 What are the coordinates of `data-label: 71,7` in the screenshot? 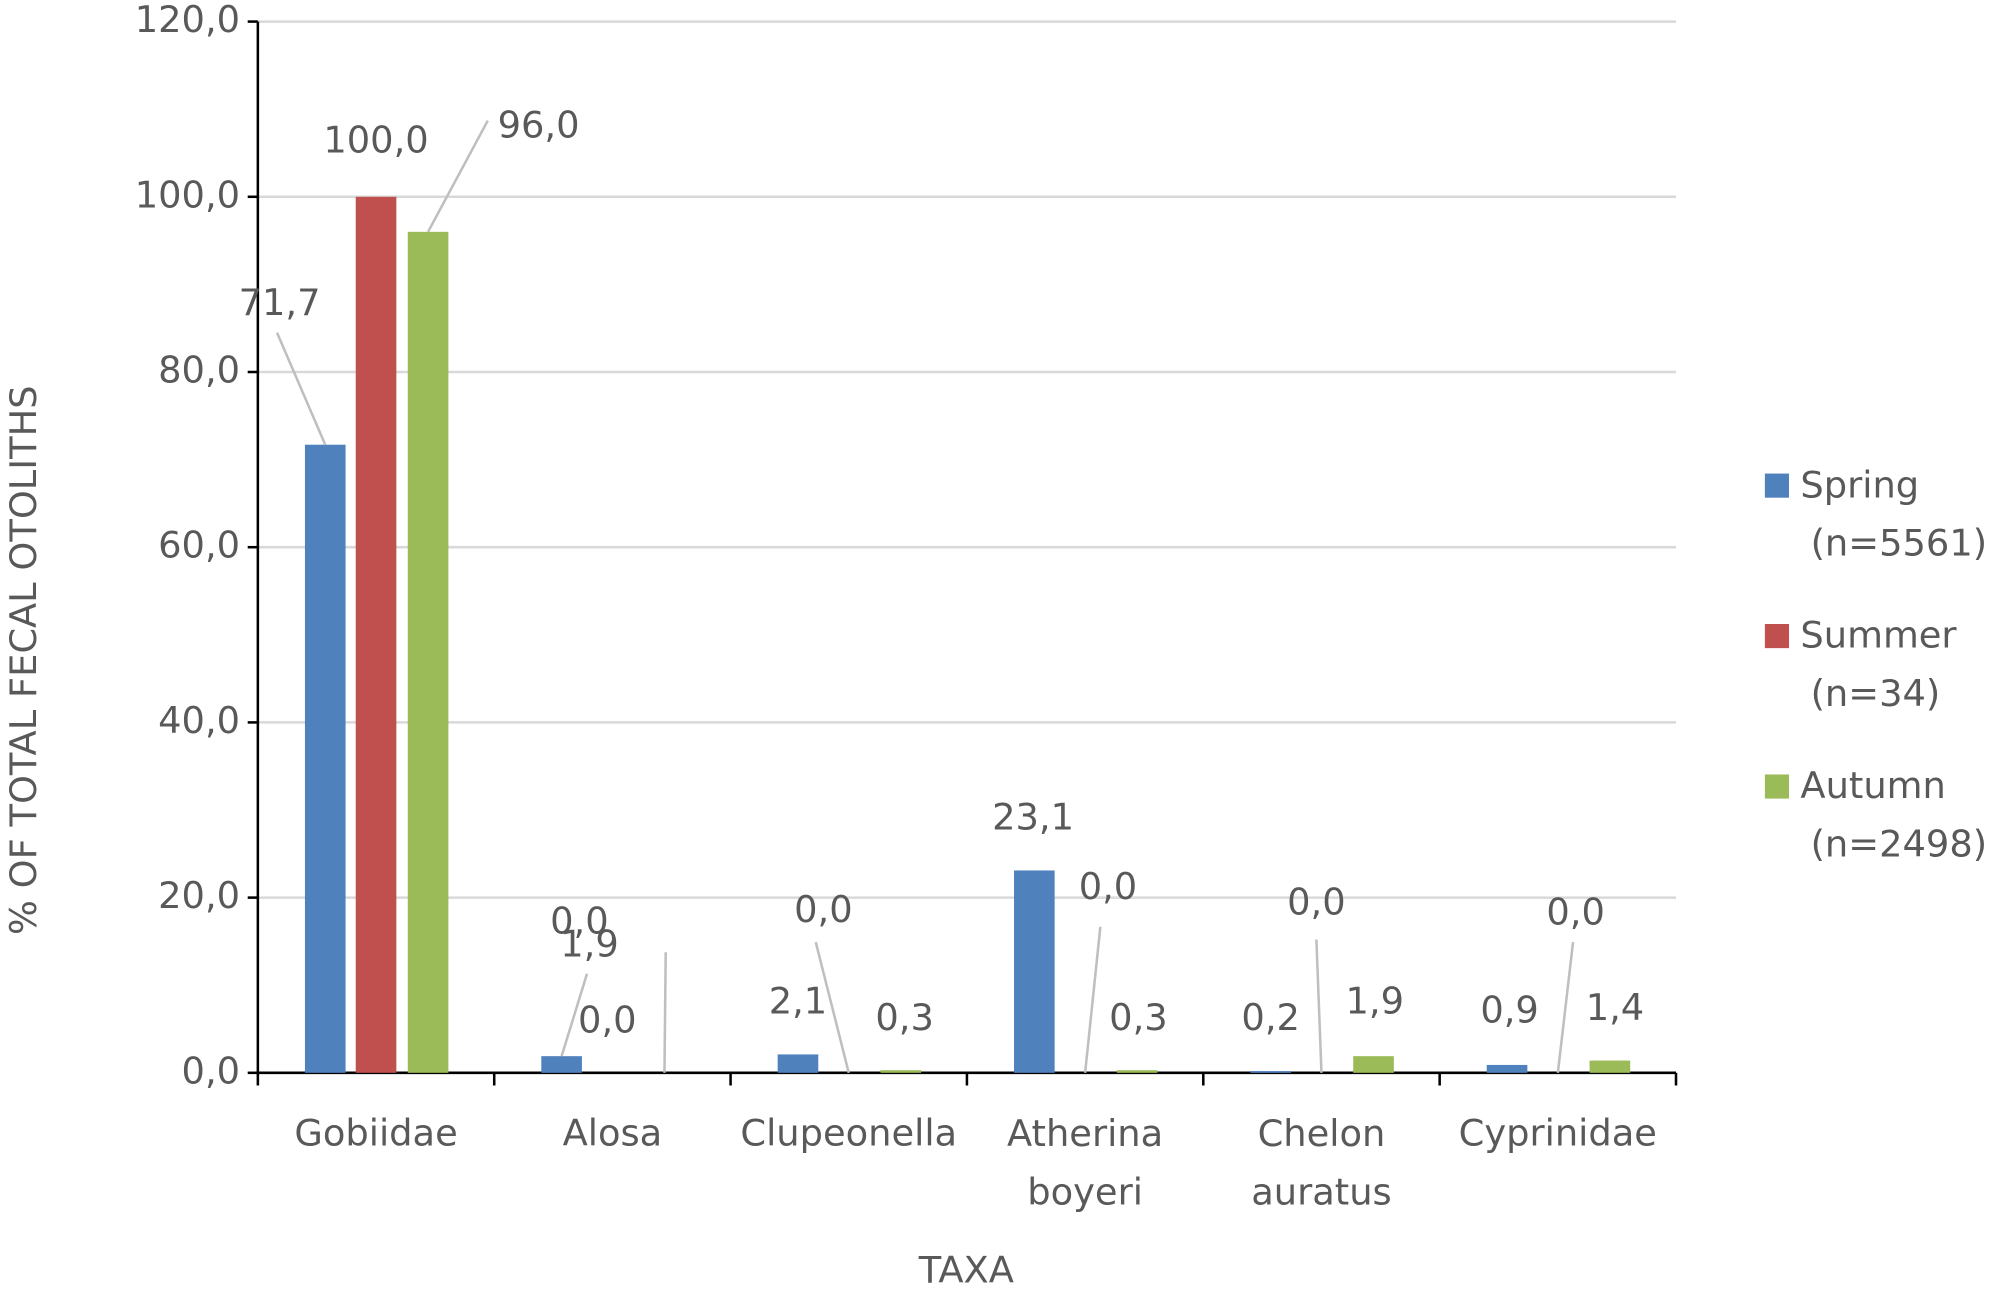 It's located at (280, 302).